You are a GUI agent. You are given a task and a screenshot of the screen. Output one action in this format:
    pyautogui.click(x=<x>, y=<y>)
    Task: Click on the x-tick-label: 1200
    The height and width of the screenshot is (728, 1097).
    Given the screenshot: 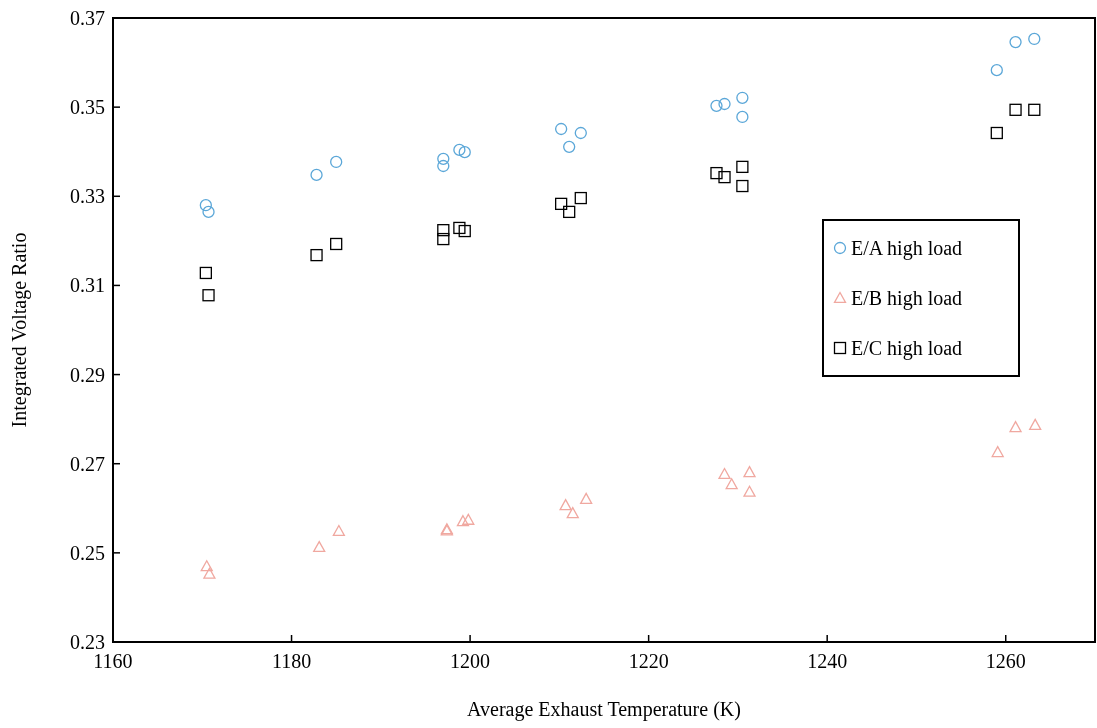 What is the action you would take?
    pyautogui.click(x=470, y=661)
    